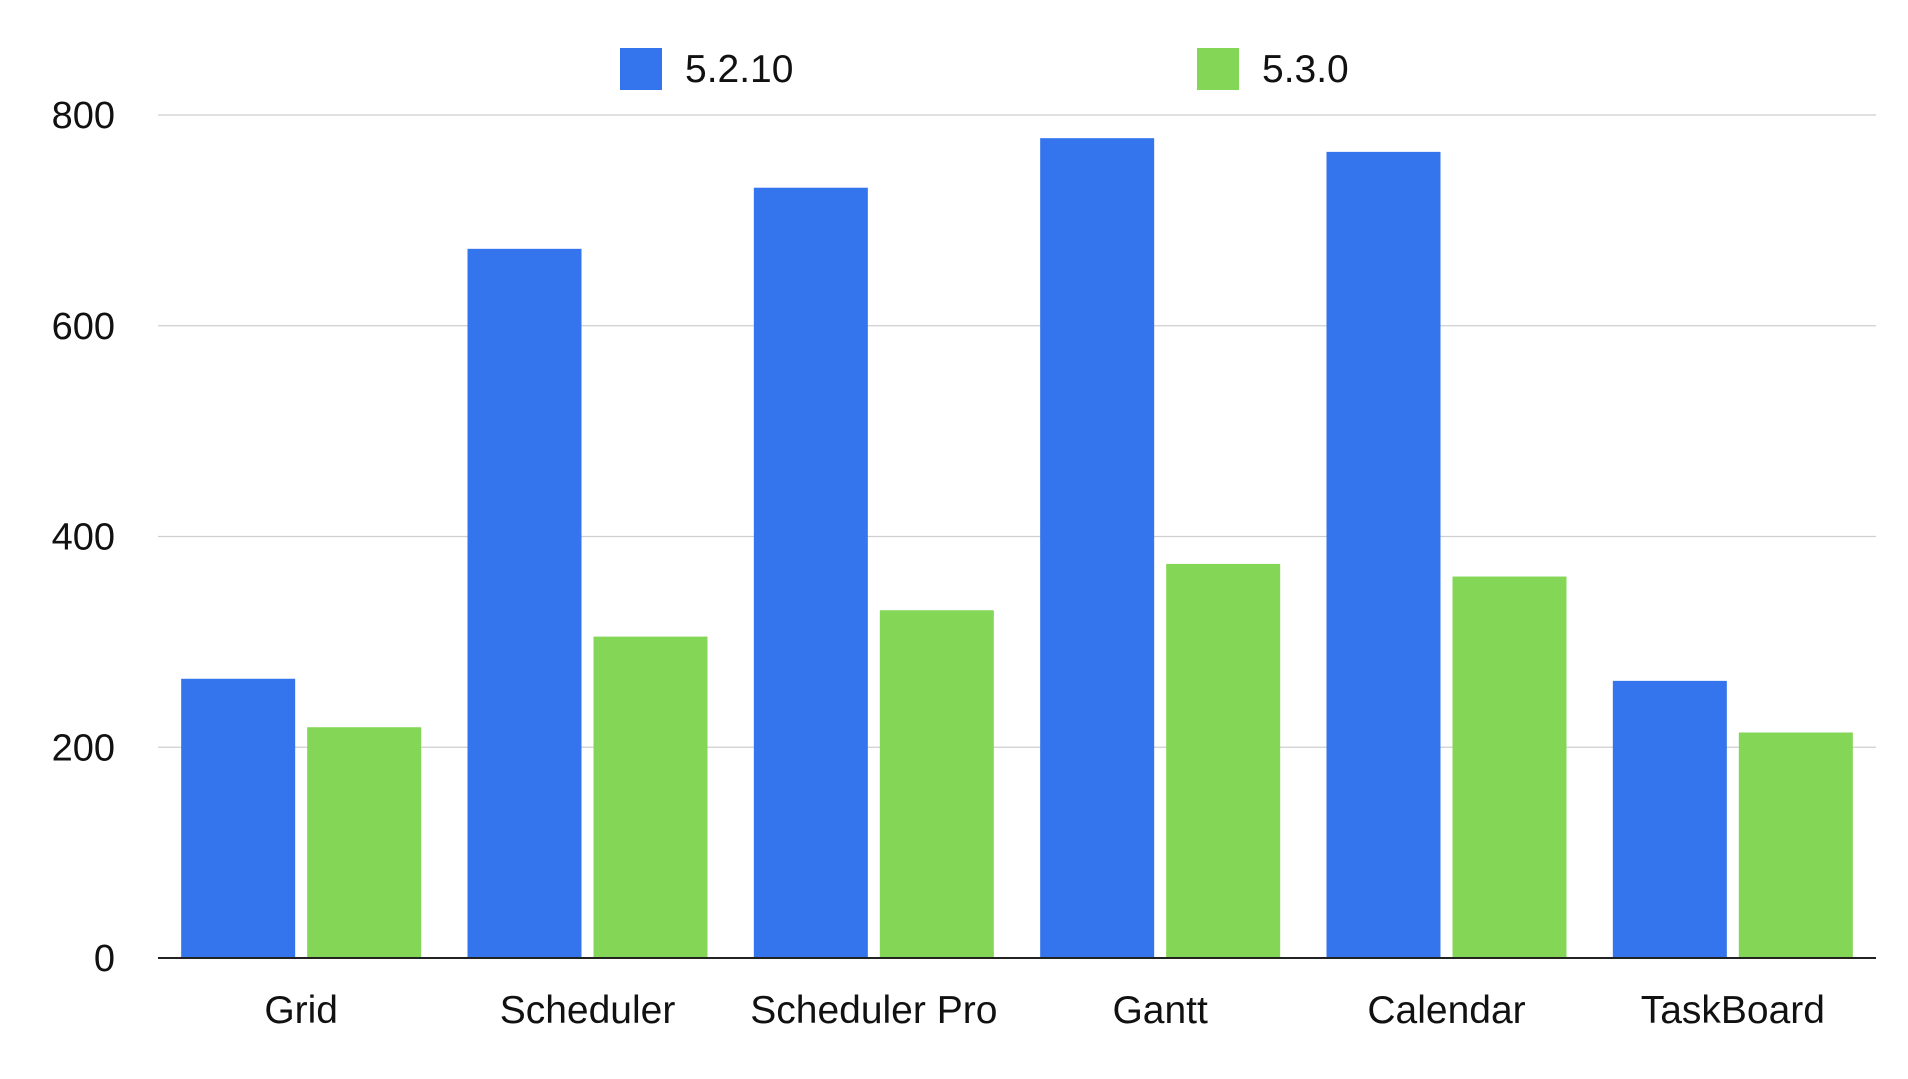 This screenshot has height=1079, width=1908. I want to click on legend: 5.2.10 5.3.0, so click(984, 69).